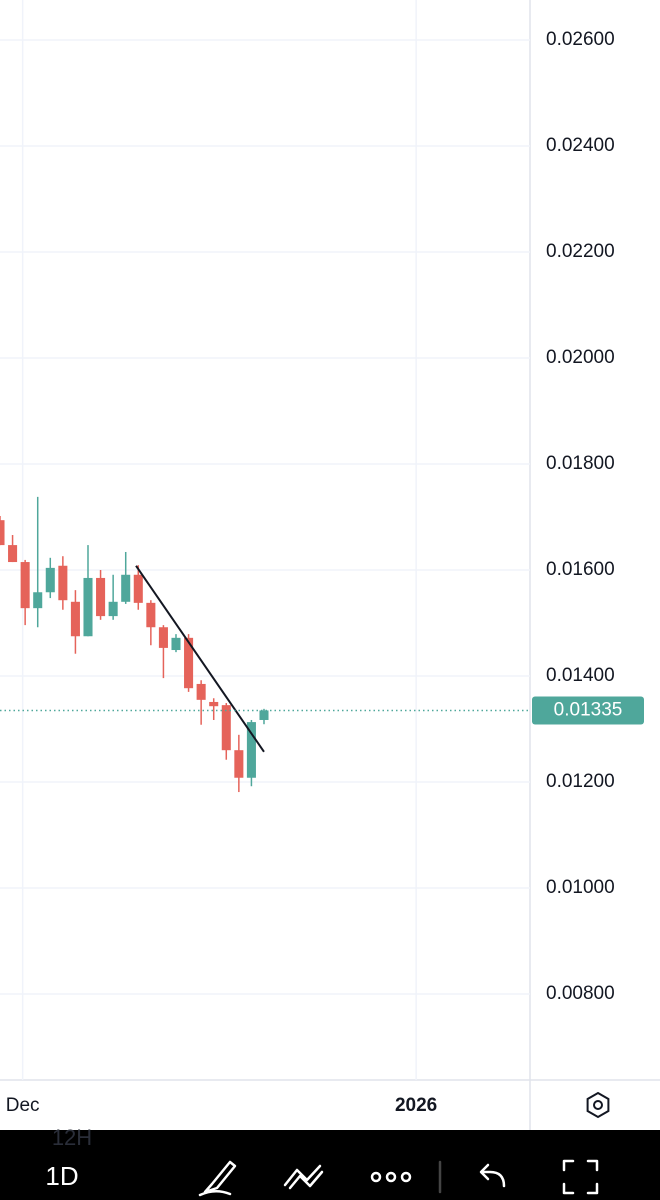  I want to click on x-tick-label: Dec, so click(23, 1105).